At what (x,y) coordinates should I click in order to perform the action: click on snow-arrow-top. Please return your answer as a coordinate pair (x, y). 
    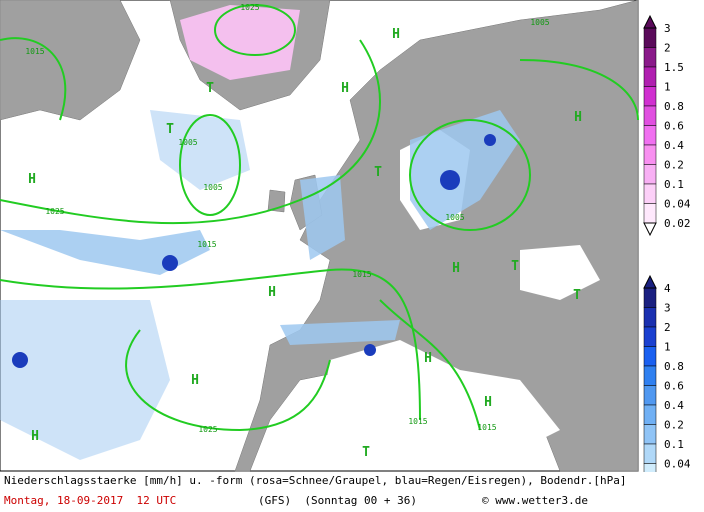
    Looking at the image, I should click on (650, 21).